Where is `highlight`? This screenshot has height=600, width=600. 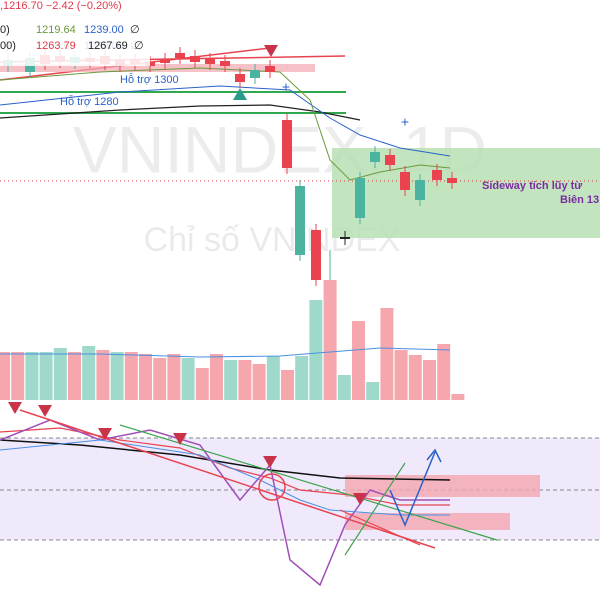 highlight is located at coordinates (272, 487).